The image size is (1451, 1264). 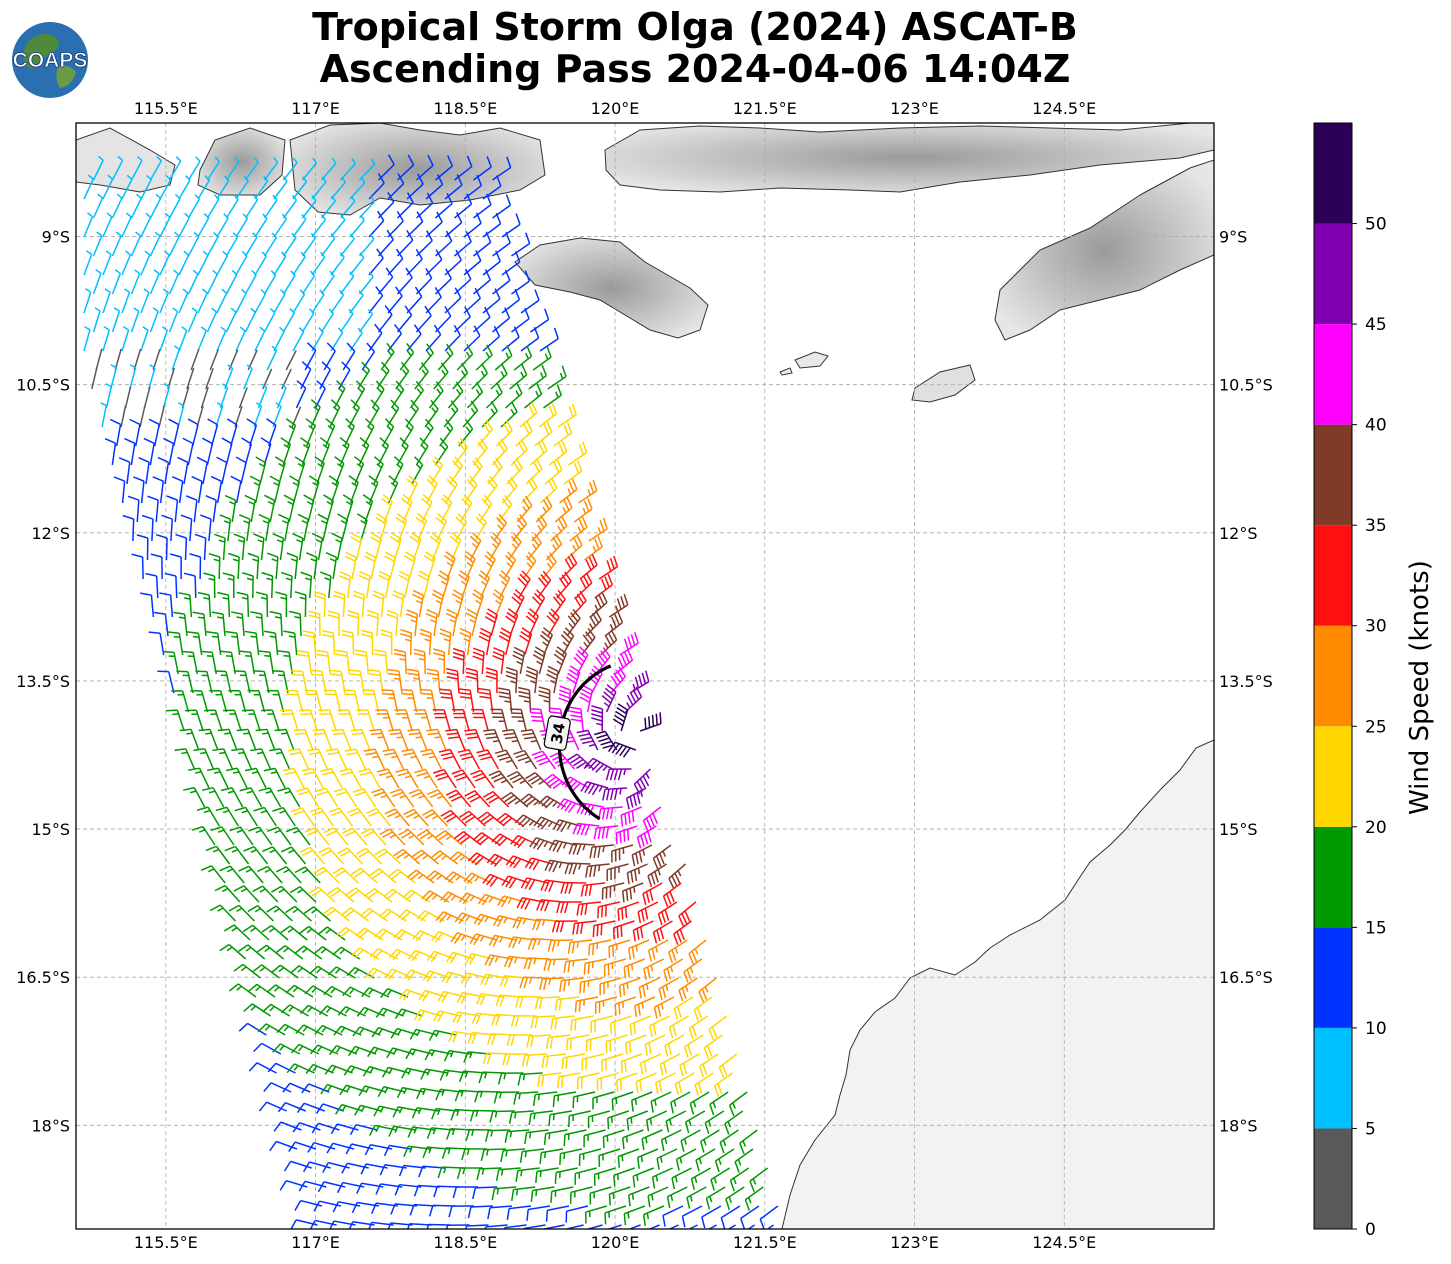 I want to click on lon-tick-bottom: 117°E, so click(x=315, y=1242).